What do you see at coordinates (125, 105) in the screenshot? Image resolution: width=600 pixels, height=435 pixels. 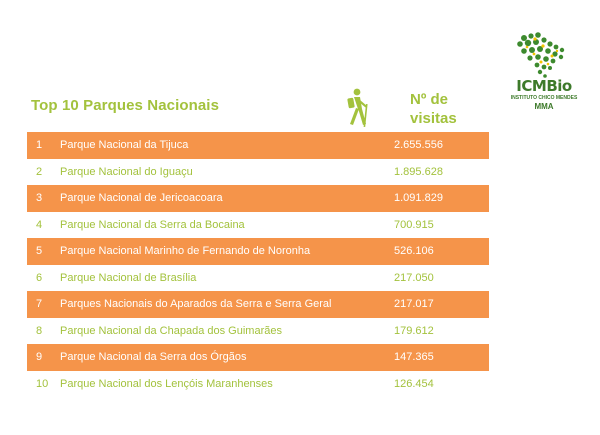 I see `page-title: Top 10 Parques Nacionais` at bounding box center [125, 105].